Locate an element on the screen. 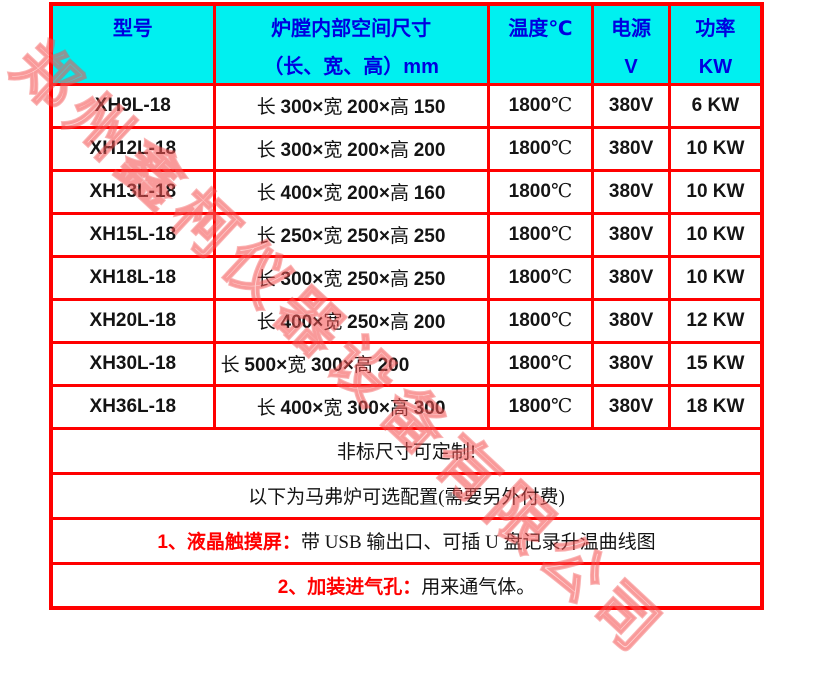 This screenshot has width=816, height=673. header-supply-line2: V is located at coordinates (631, 67).